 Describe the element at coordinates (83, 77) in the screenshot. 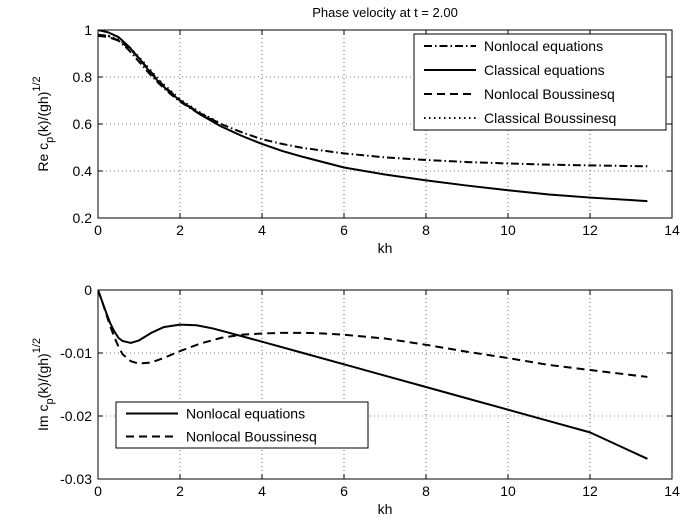

I see `y-tick-label: 0.8` at that location.